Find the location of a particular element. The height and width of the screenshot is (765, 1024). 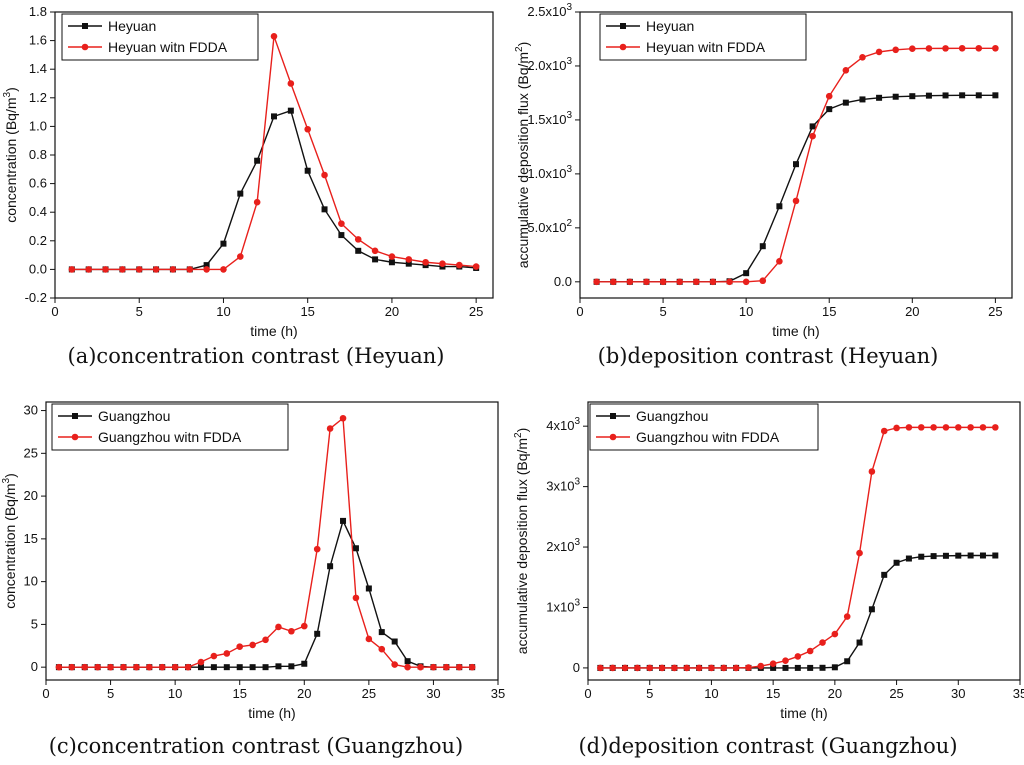

legend-label: Guangzhou is located at coordinates (672, 416).